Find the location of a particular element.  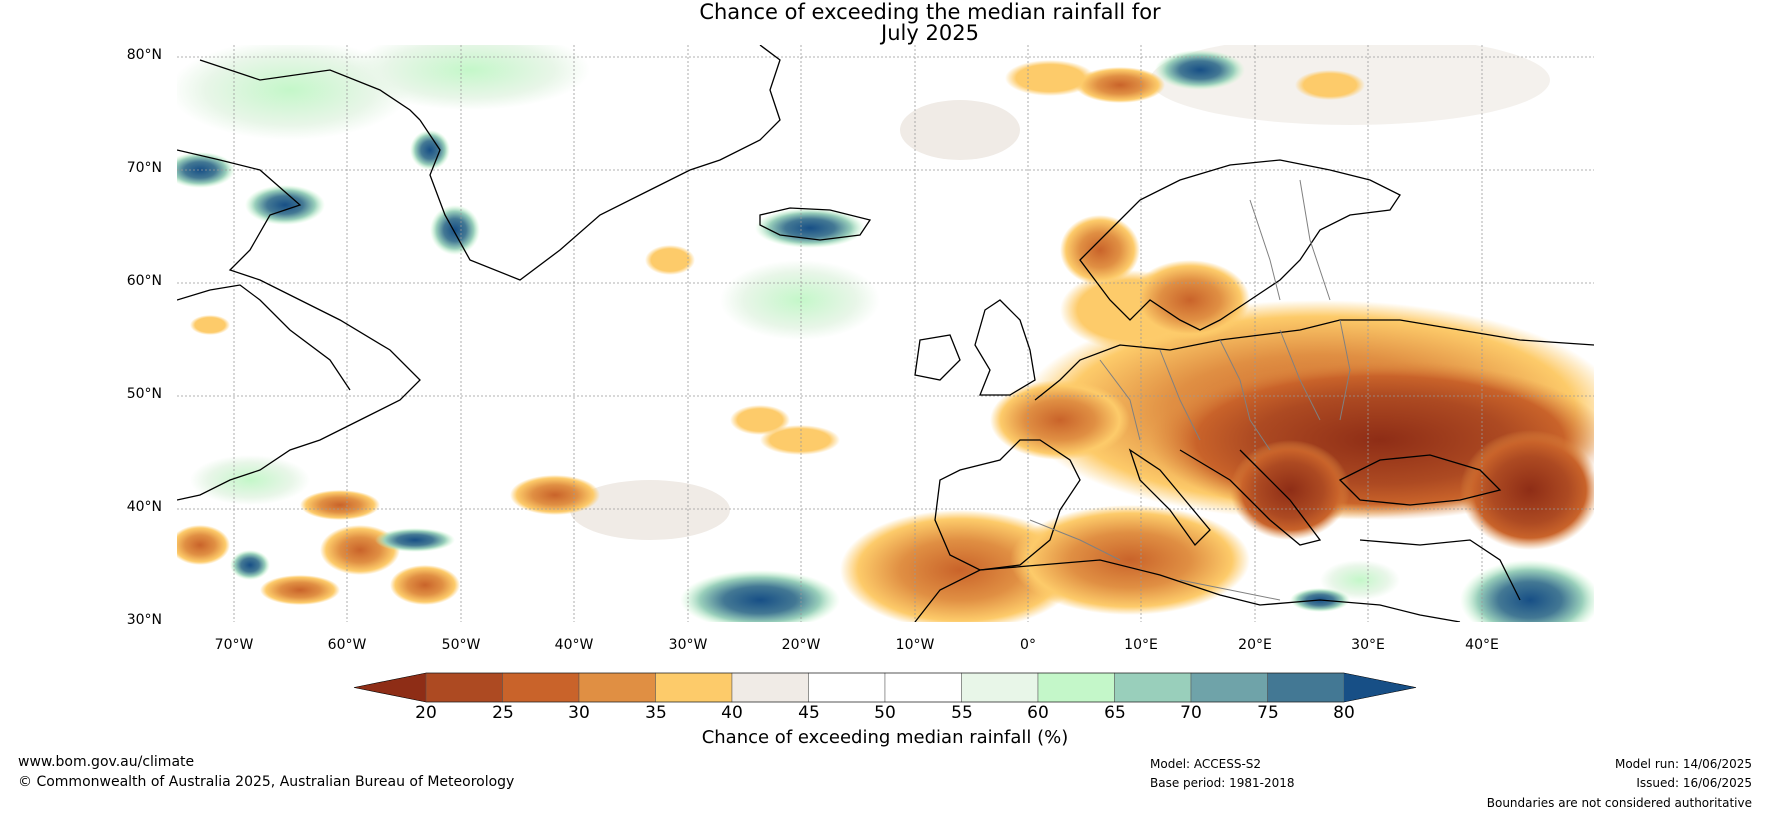

ireland-coast is located at coordinates (937, 357).